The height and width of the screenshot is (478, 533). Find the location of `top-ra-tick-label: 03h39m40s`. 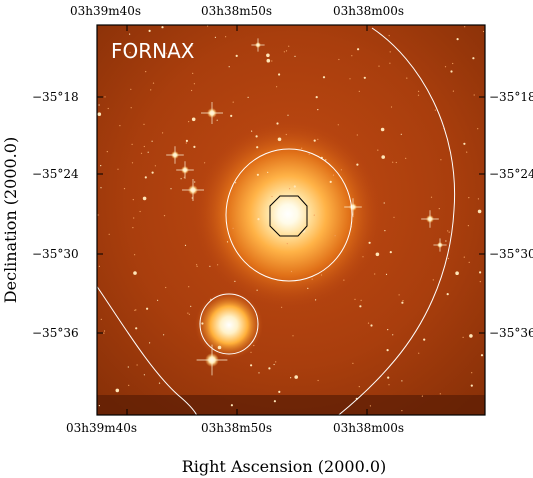

top-ra-tick-label: 03h39m40s is located at coordinates (105, 11).